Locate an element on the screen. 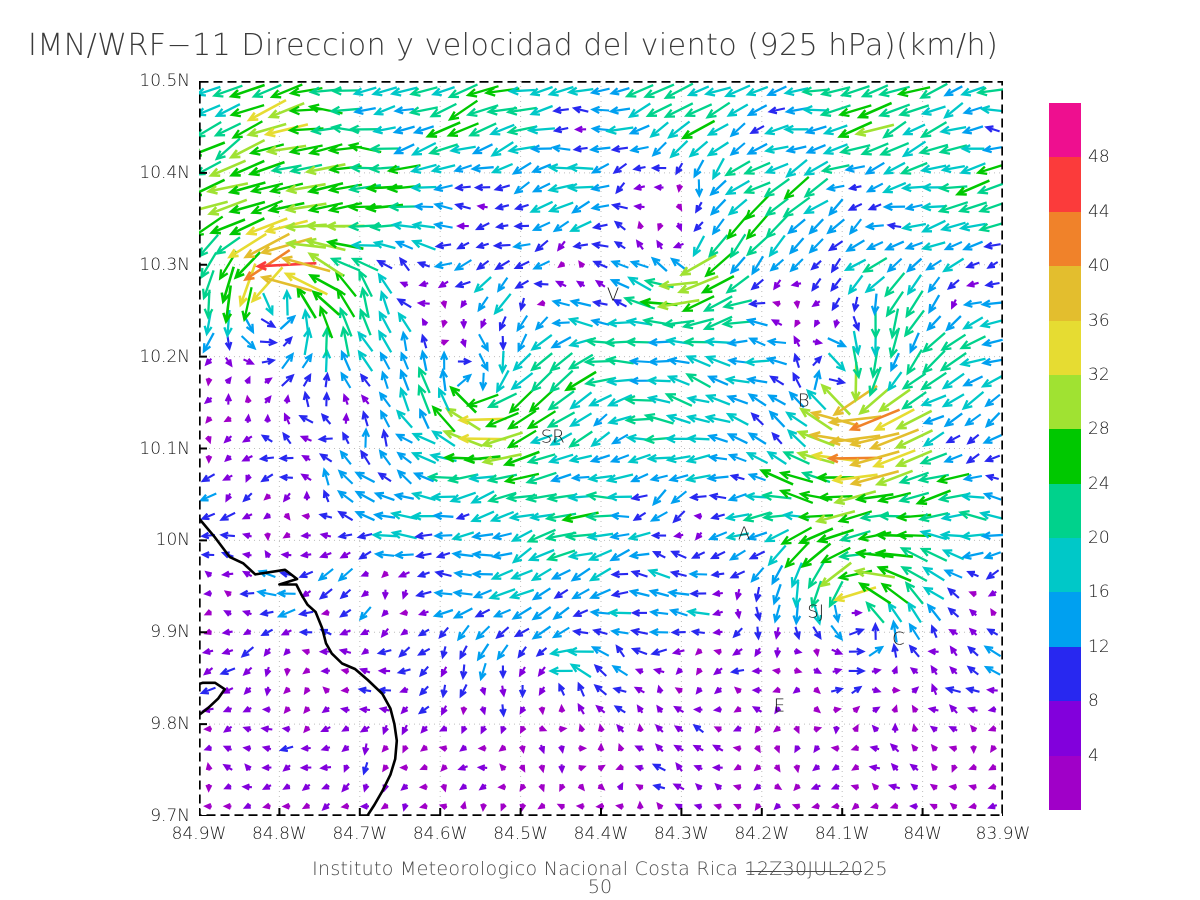 The image size is (1200, 900). x-tick-84.4W: 84.4W is located at coordinates (601, 834).